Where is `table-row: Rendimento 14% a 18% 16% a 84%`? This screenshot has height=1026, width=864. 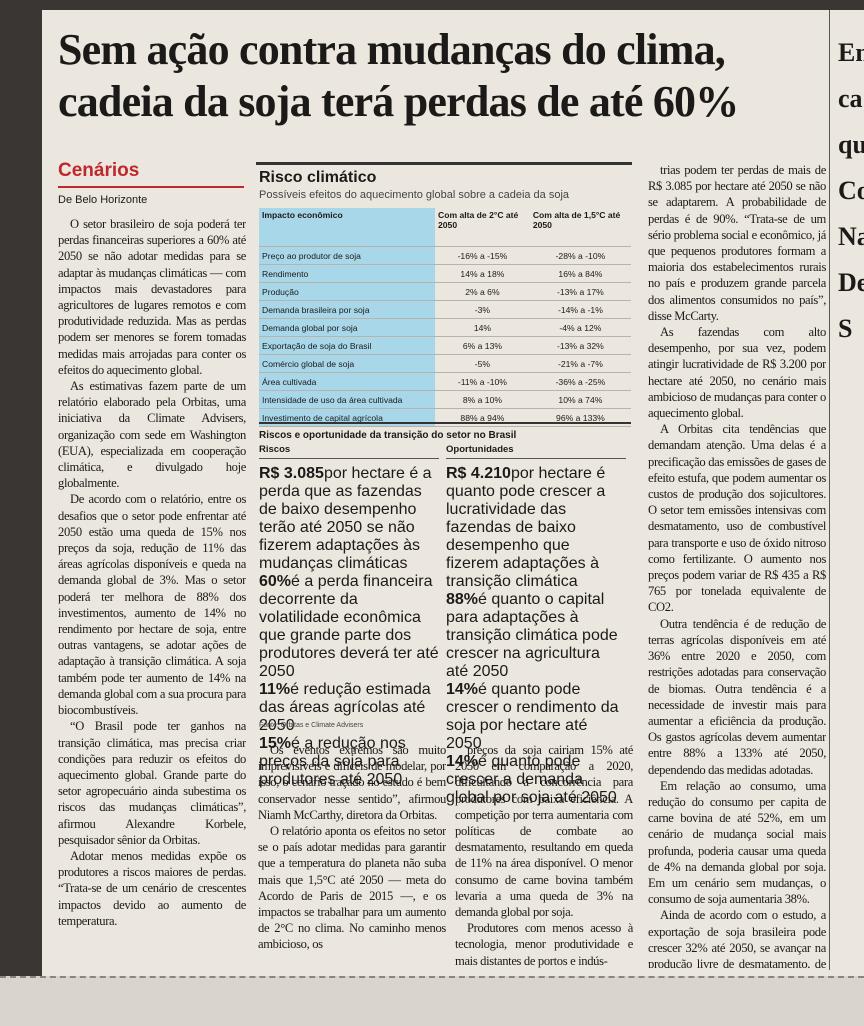
table-row: Rendimento 14% a 18% 16% a 84% is located at coordinates (445, 273).